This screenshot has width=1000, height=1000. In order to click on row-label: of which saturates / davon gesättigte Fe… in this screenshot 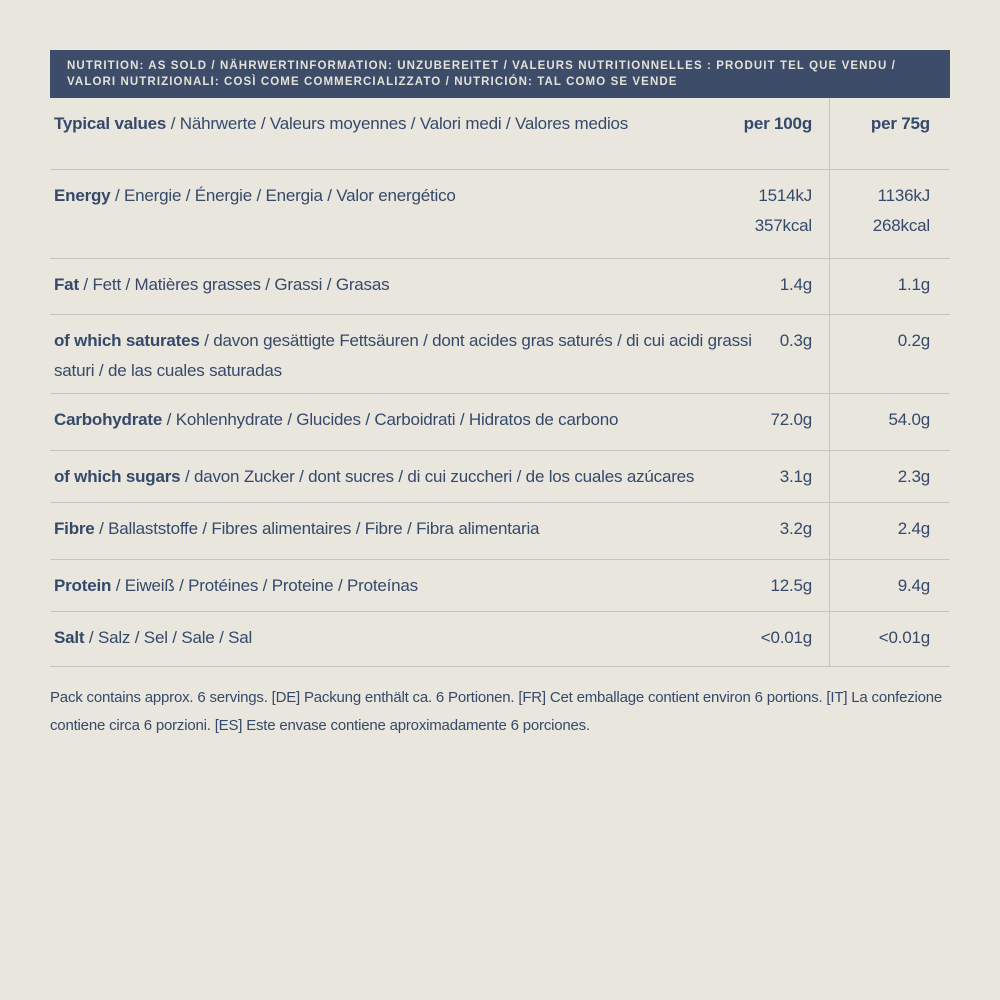, I will do `click(415, 354)`.